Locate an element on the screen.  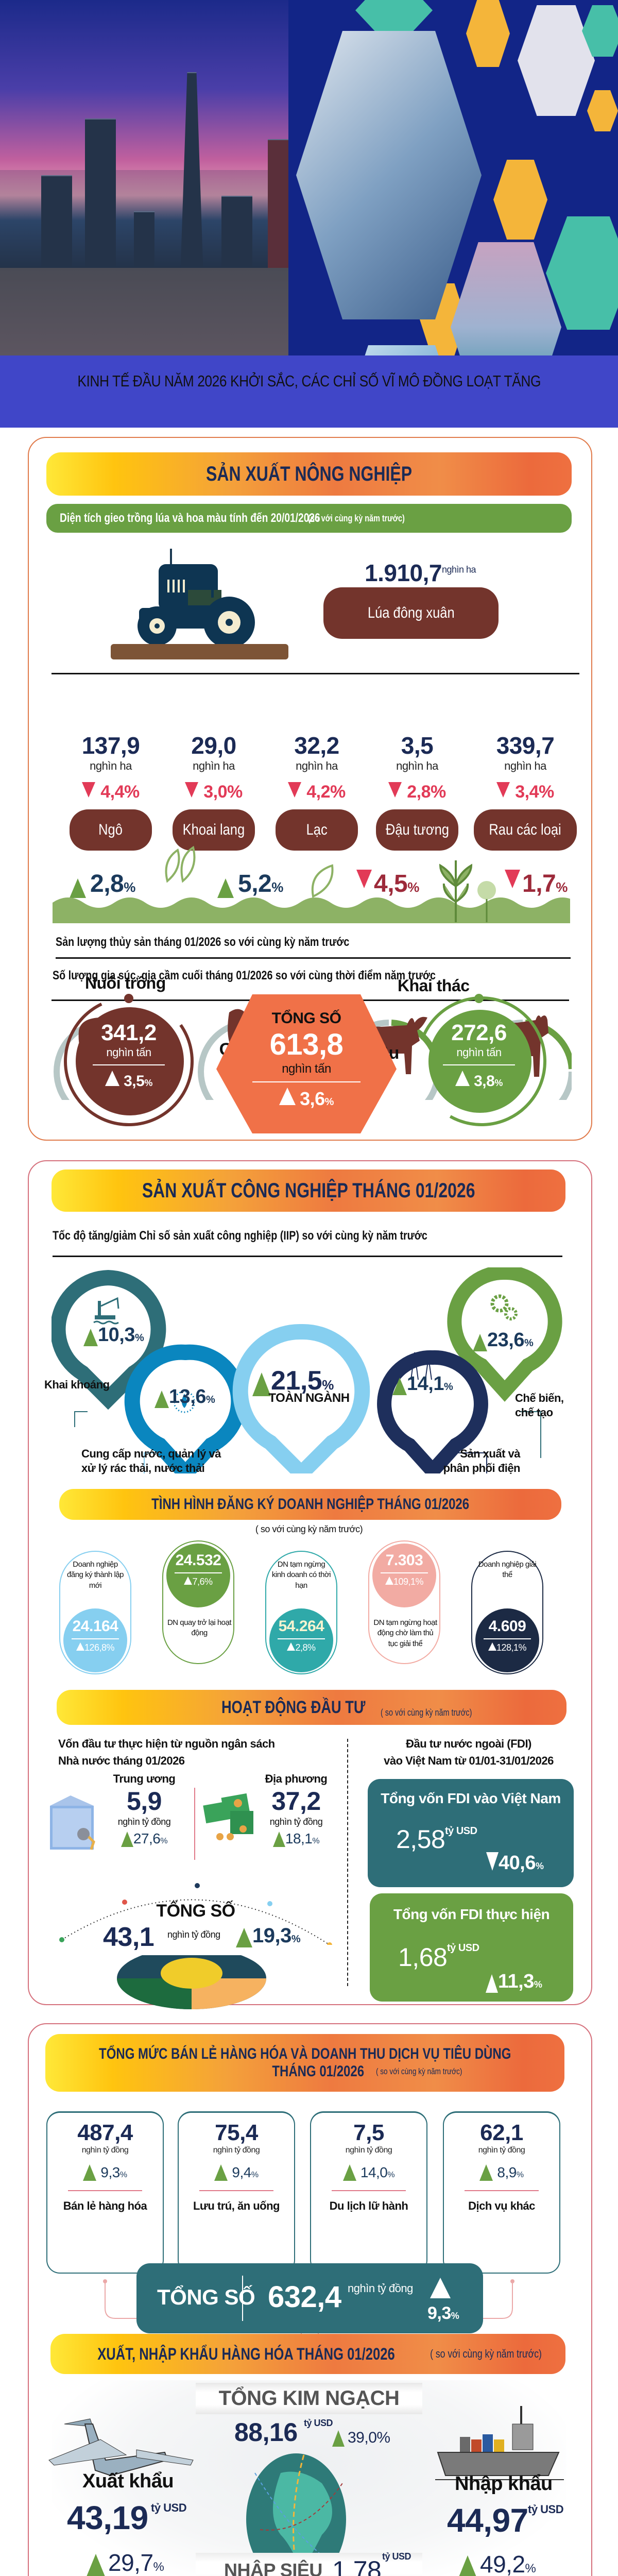
trade-deficit-value: 1,78 is located at coordinates (357, 2566).